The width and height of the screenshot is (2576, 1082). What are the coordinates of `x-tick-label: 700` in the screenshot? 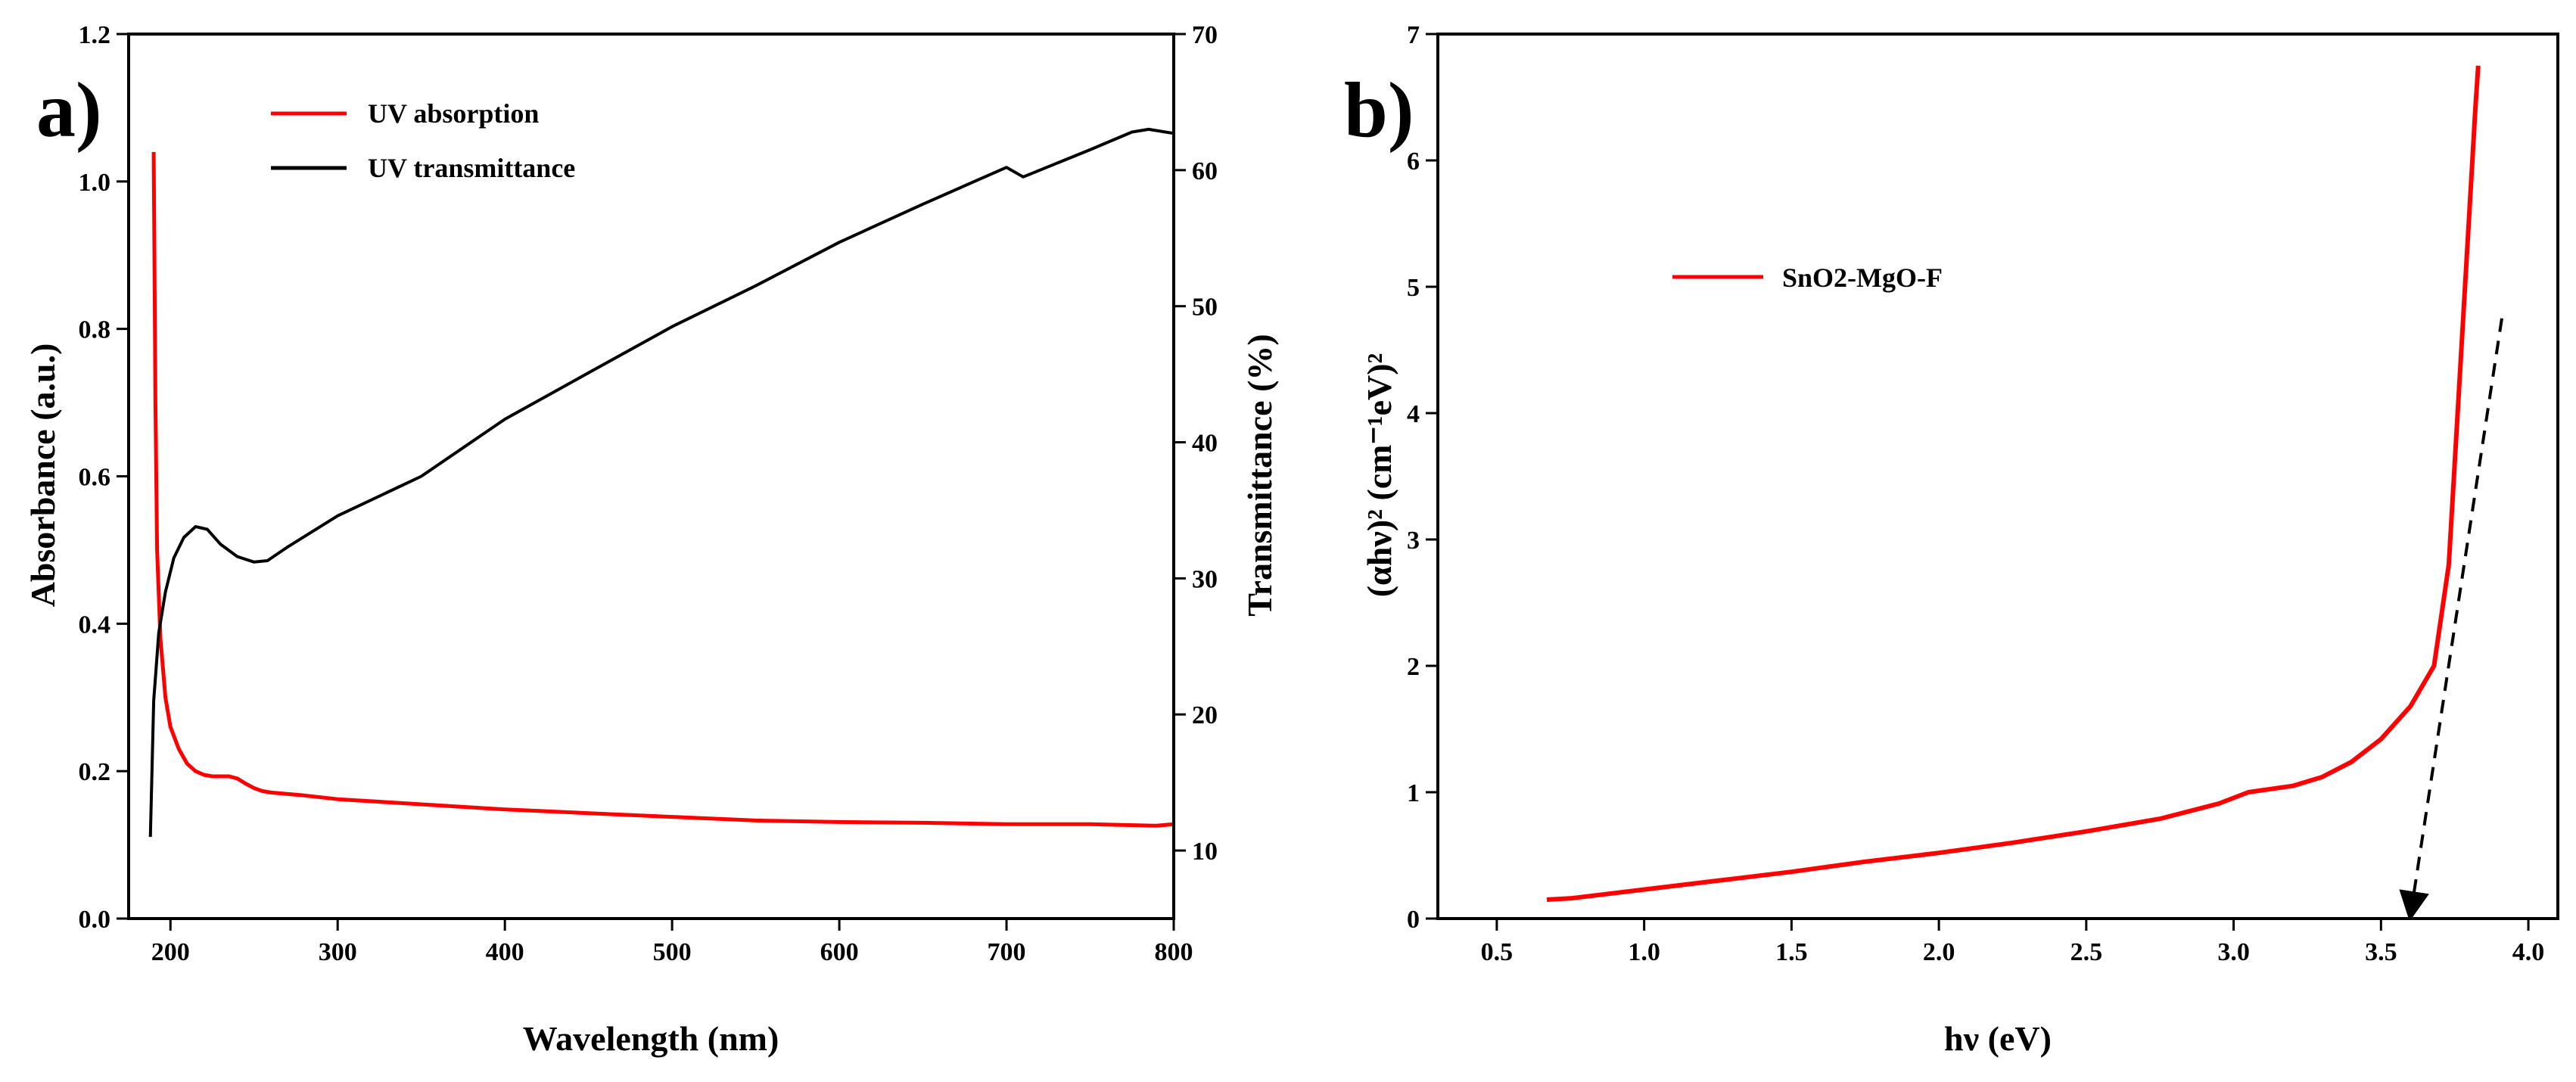 It's located at (1007, 952).